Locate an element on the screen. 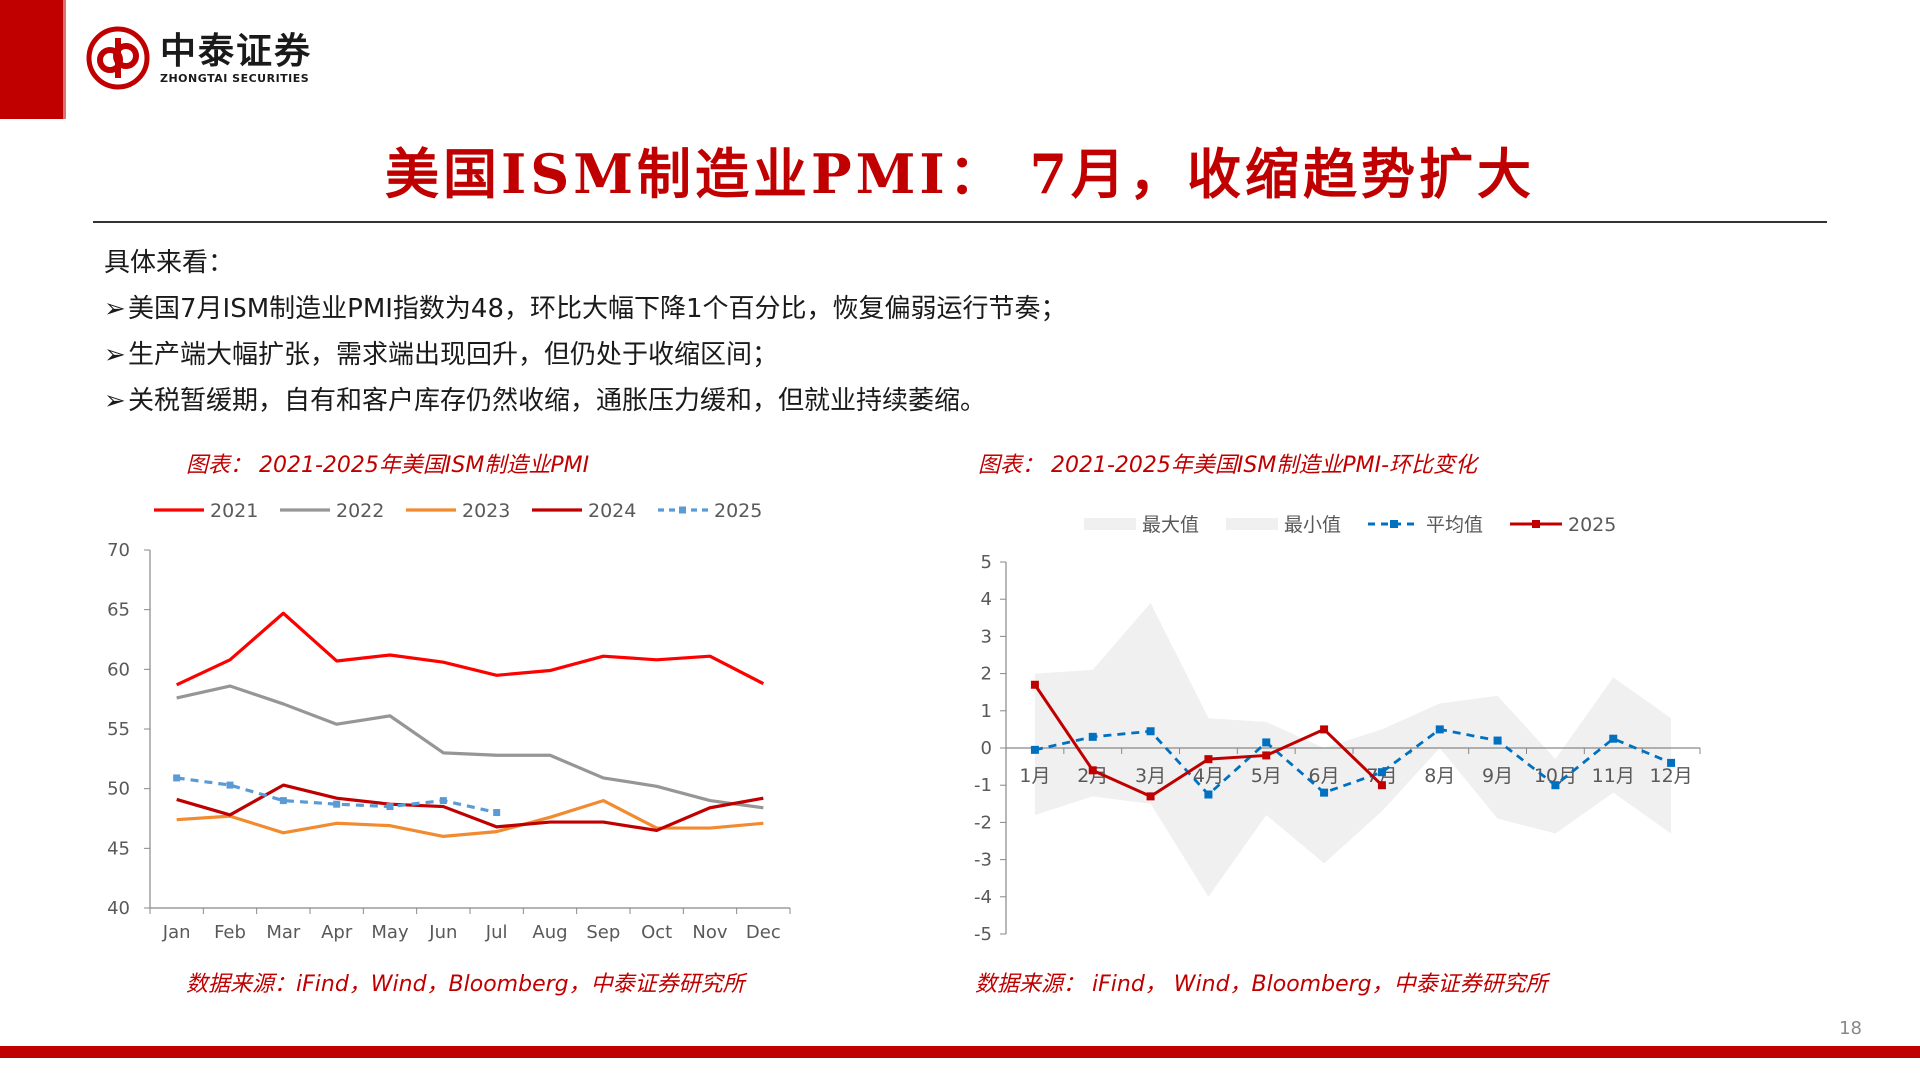 The height and width of the screenshot is (1080, 1920). y-tick-label: 0 is located at coordinates (986, 748).